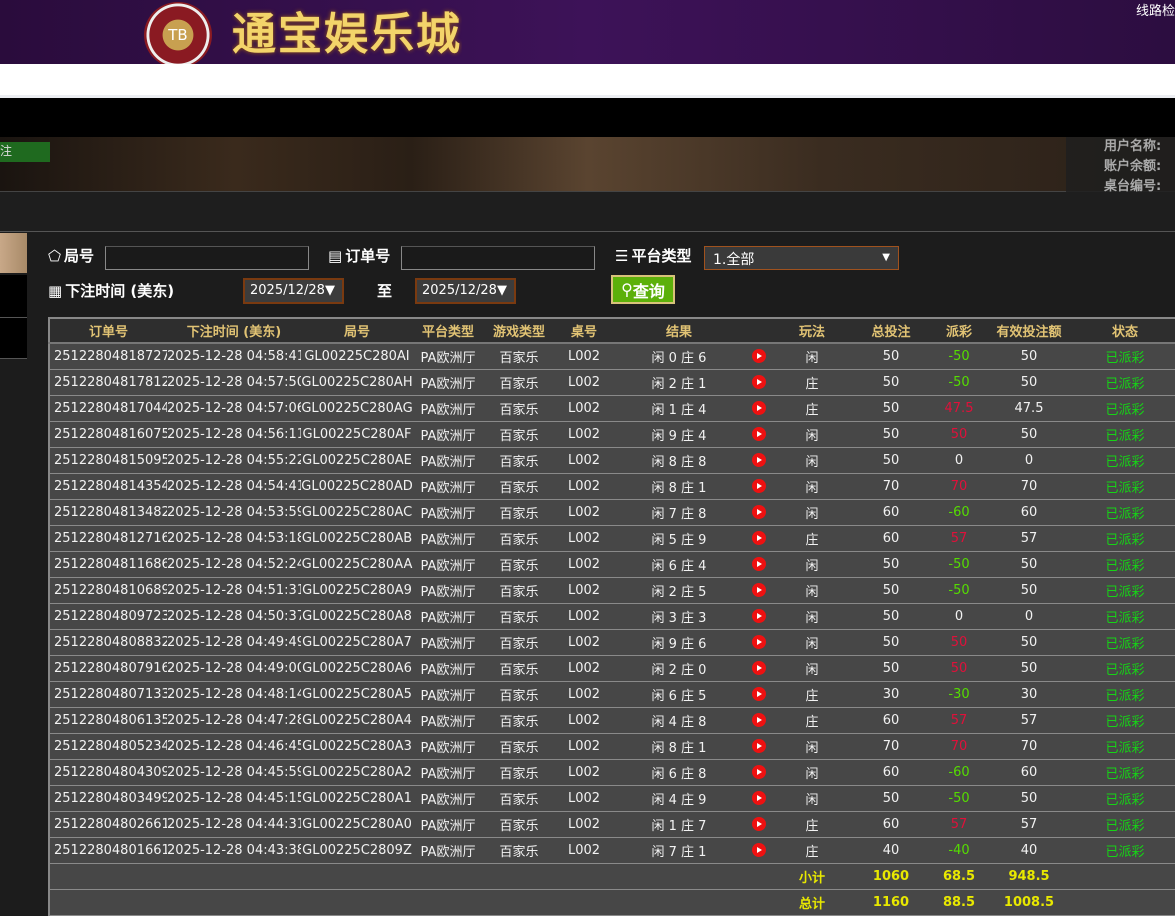  I want to click on round-id: GL00225C280A7, so click(357, 642).